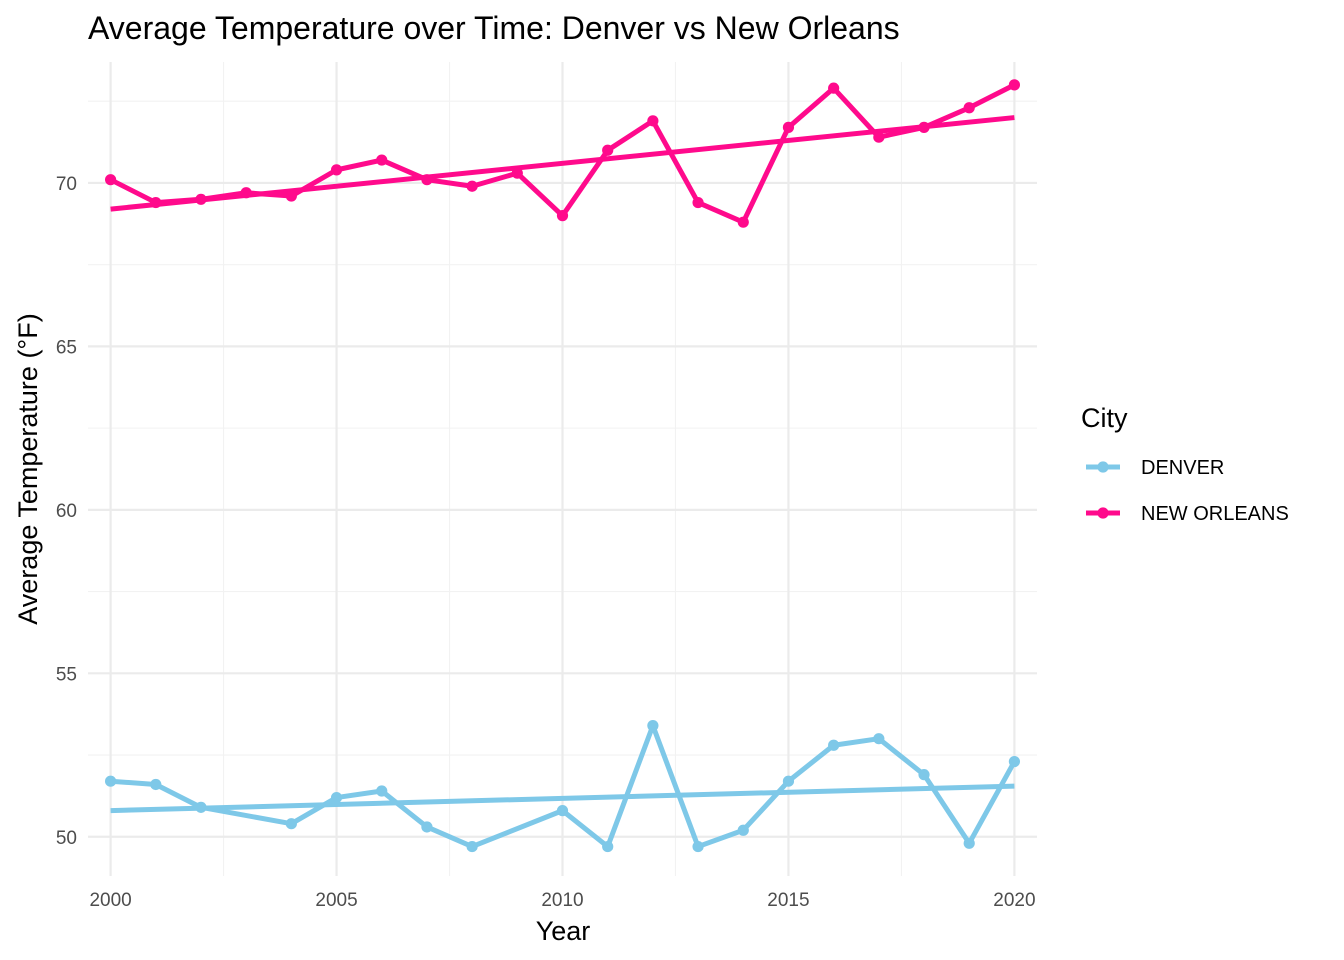 The height and width of the screenshot is (960, 1344). I want to click on legend-items: DENVER NEW ORLEANS, so click(1187, 491).